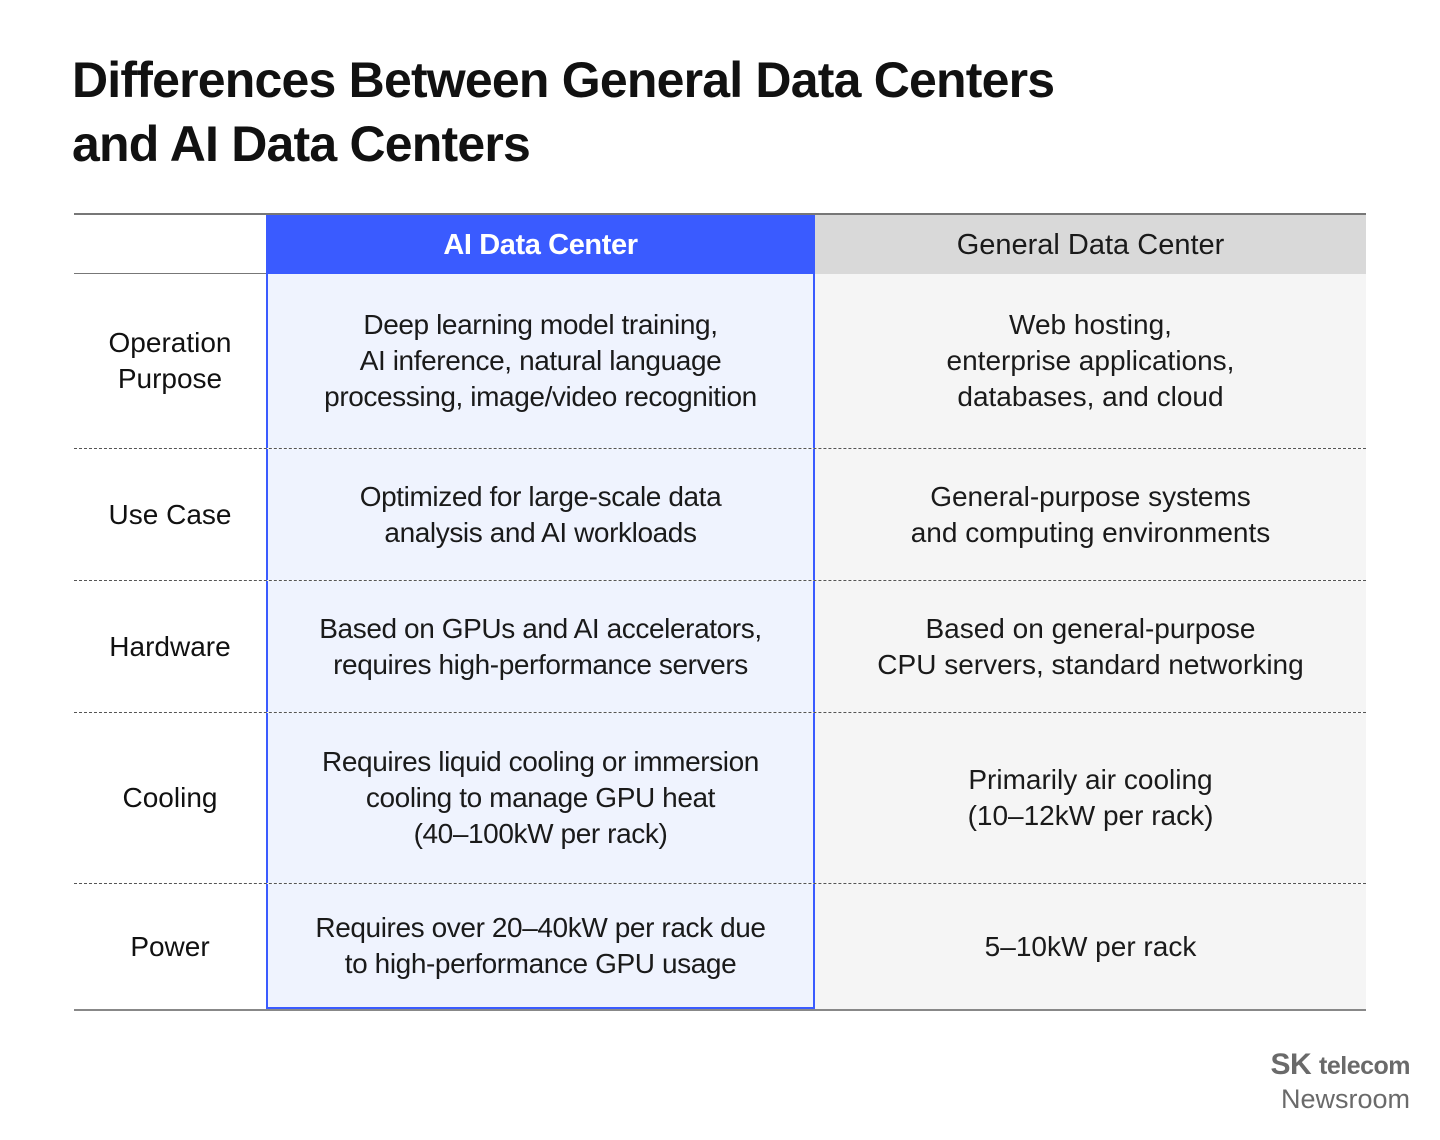  What do you see at coordinates (540, 628) in the screenshot?
I see `ai-line: Based on GPUs and AI accelerators,` at bounding box center [540, 628].